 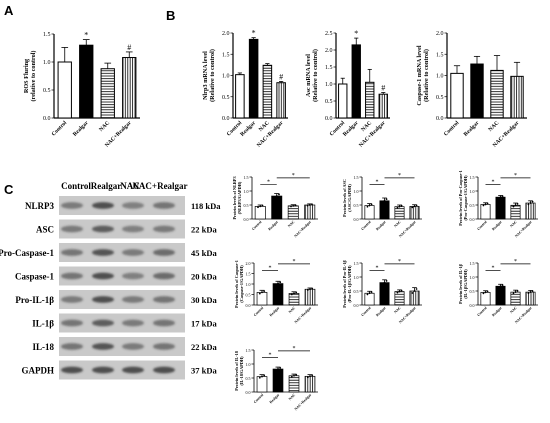 I want to click on y-axis-label-line: Caspase-1 mRNA level, so click(x=419, y=75).